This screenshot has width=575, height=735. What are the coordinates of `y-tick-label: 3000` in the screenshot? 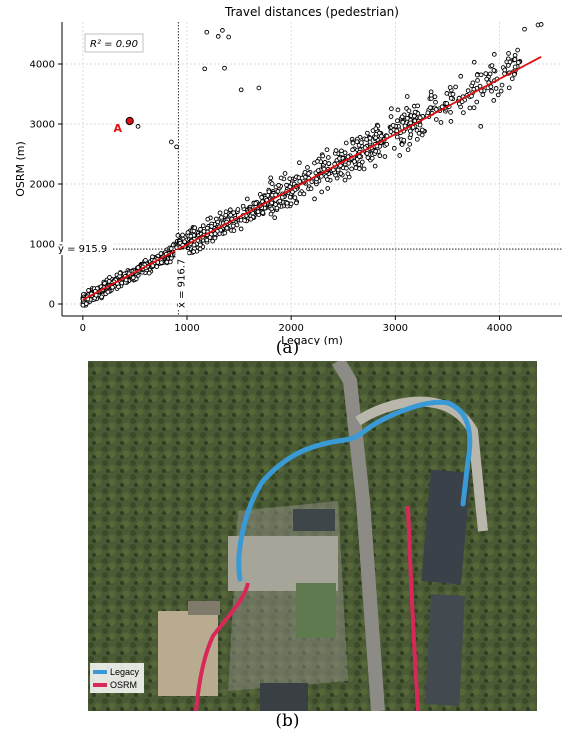 It's located at (42, 125).